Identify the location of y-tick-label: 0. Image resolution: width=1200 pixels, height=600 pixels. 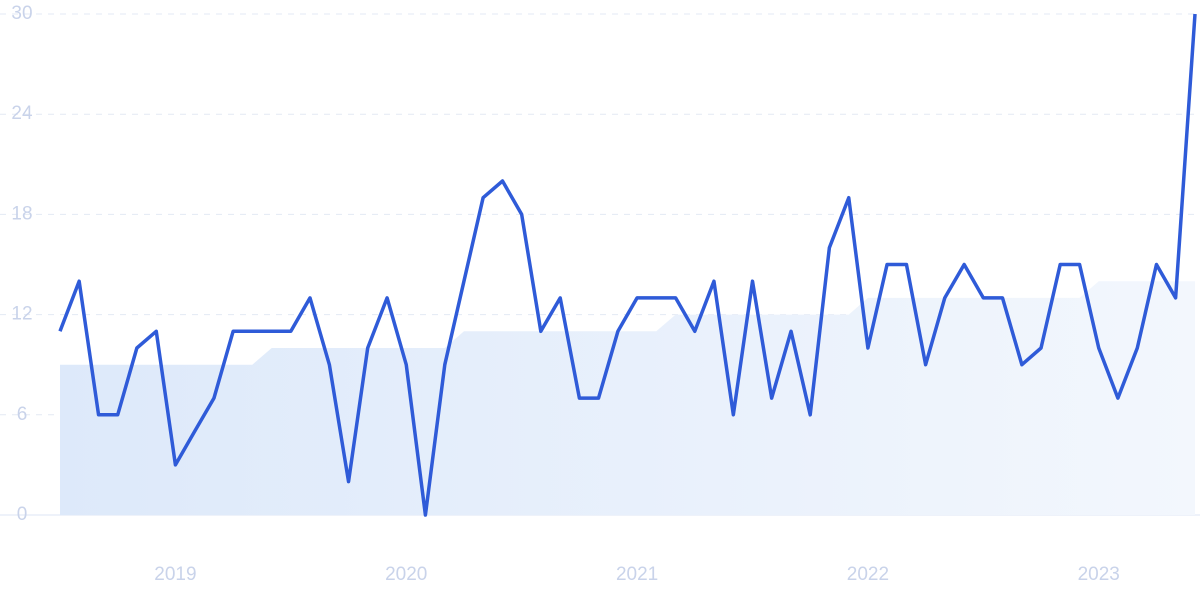
(22, 514).